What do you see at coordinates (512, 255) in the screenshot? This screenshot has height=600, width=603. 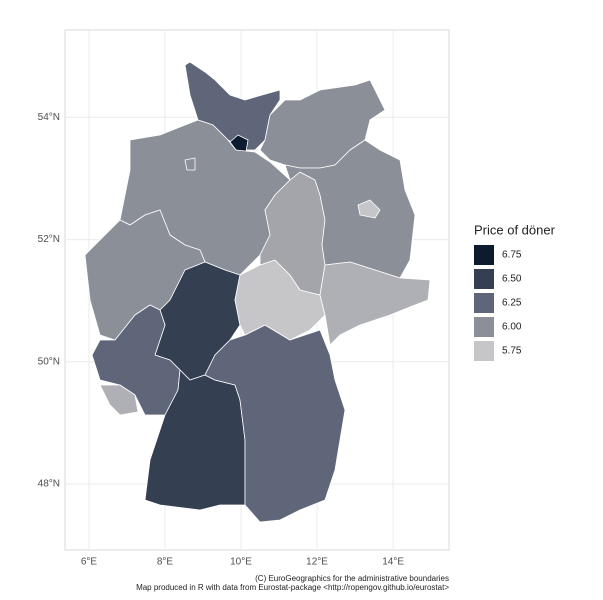 I see `legend-label: 6.75` at bounding box center [512, 255].